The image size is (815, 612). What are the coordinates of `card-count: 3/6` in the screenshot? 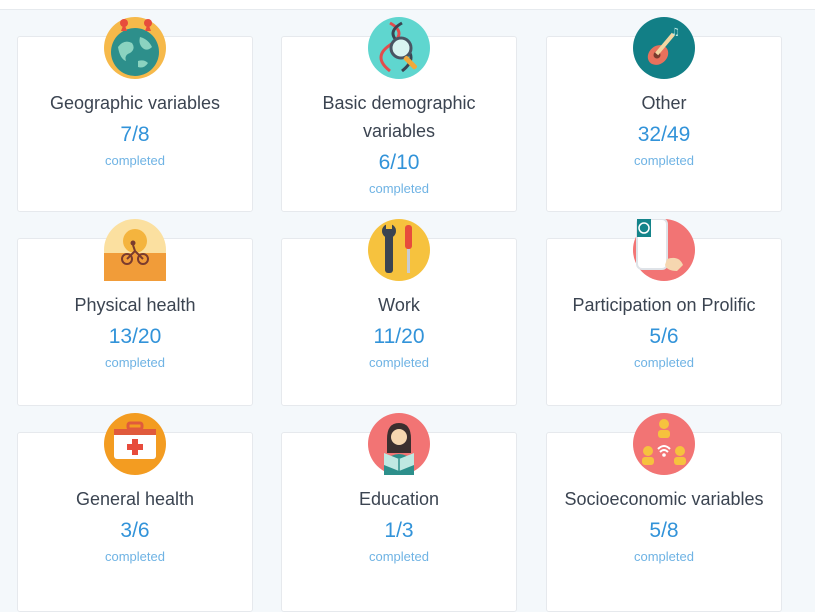 It's located at (135, 530).